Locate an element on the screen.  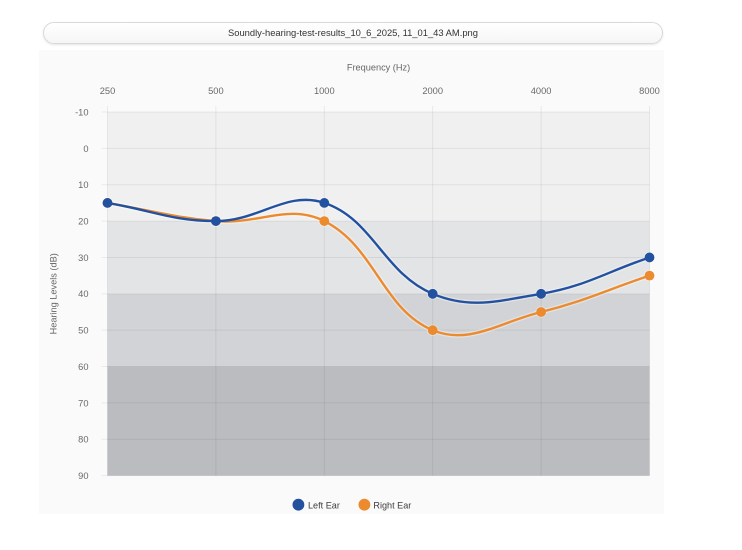
svg-text: 30 is located at coordinates (83, 258).